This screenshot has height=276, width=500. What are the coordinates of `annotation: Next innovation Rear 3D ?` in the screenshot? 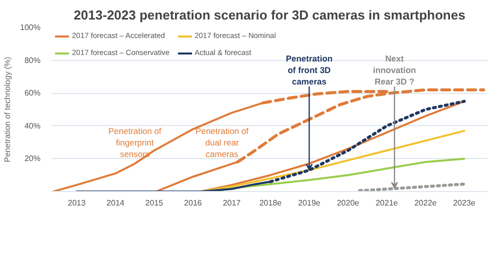 It's located at (394, 70).